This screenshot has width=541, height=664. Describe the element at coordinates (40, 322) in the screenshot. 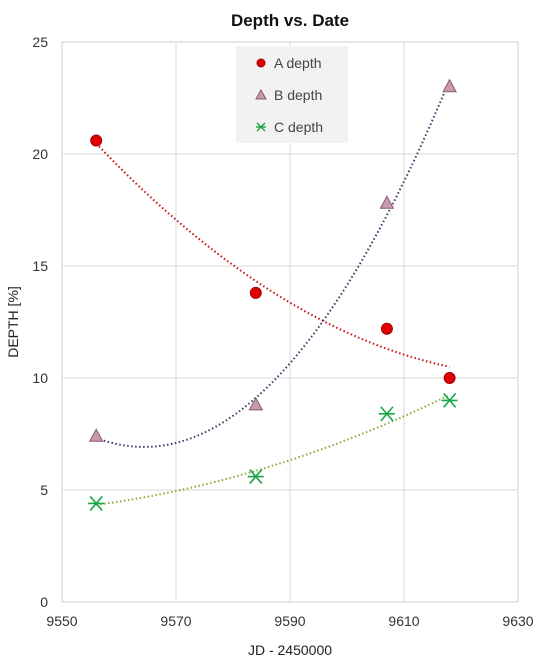

I see `y-axis-ticks: 0 5 10 15 20 25` at that location.